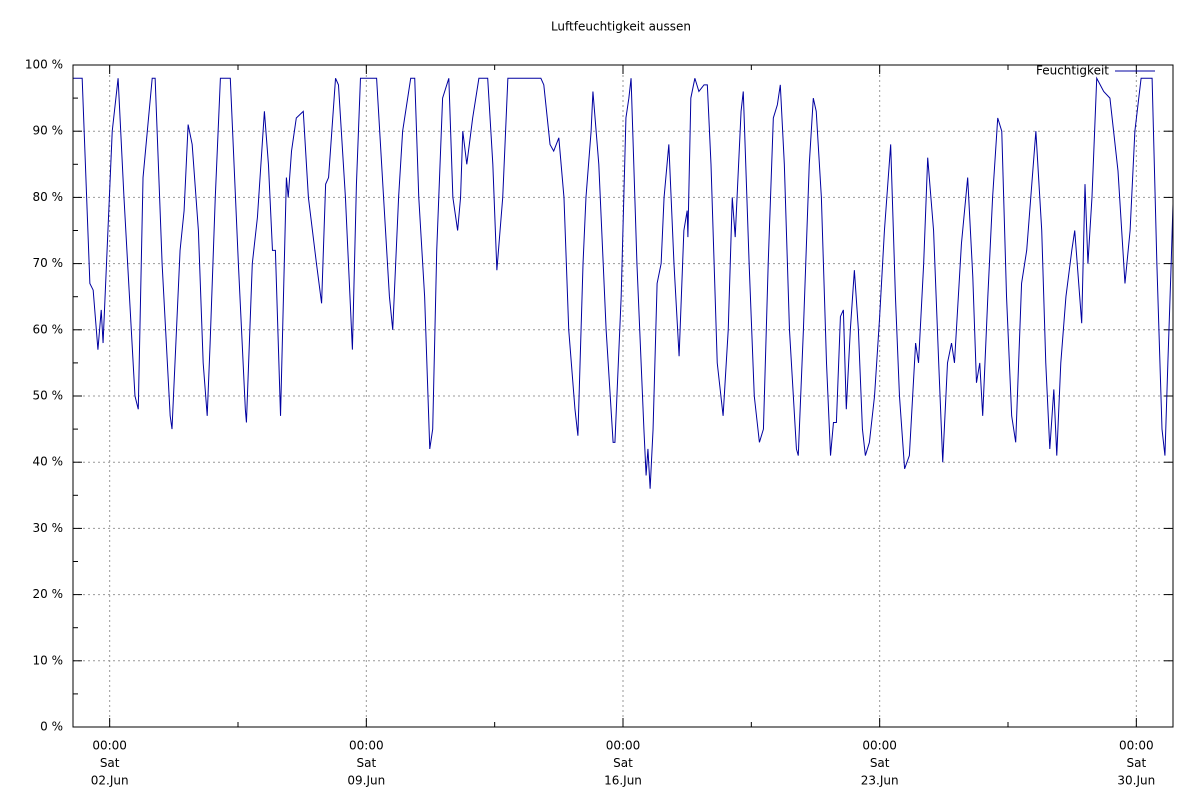 Image resolution: width=1200 pixels, height=804 pixels. Describe the element at coordinates (1072, 71) in the screenshot. I see `legend-label: Feuchtigkeit` at that location.